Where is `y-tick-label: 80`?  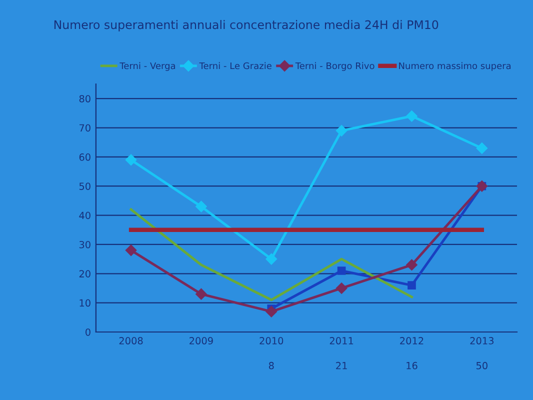 y-tick-label: 80 is located at coordinates (84, 98).